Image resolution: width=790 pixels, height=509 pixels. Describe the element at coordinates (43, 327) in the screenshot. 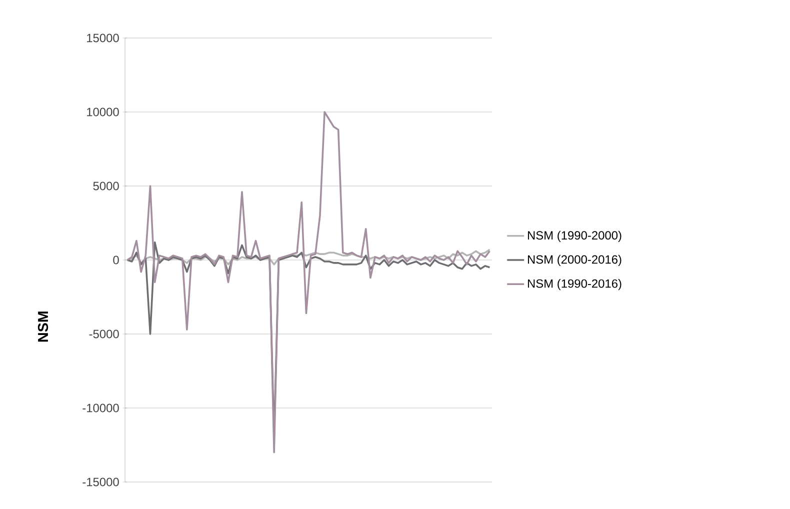

I see `y-axis-title: NSM` at that location.